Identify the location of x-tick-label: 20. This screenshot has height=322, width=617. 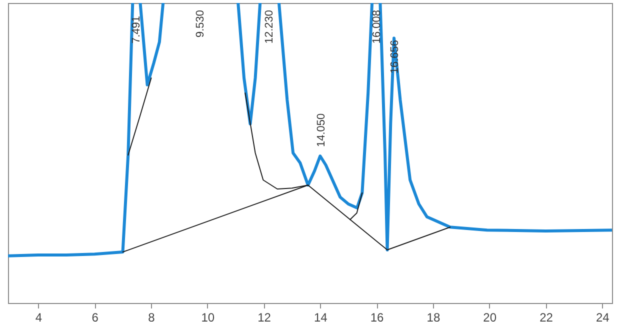
(490, 316).